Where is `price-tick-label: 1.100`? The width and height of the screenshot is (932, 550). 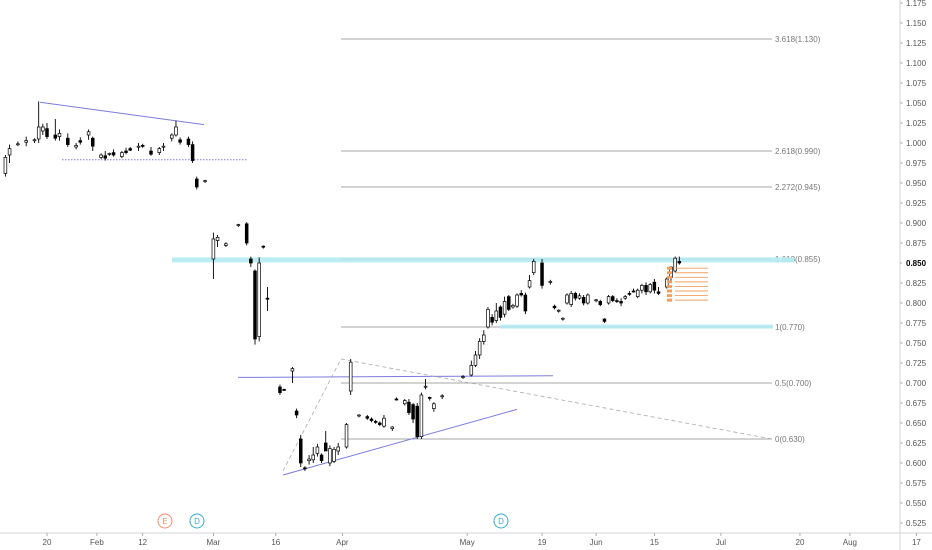
price-tick-label: 1.100 is located at coordinates (916, 63).